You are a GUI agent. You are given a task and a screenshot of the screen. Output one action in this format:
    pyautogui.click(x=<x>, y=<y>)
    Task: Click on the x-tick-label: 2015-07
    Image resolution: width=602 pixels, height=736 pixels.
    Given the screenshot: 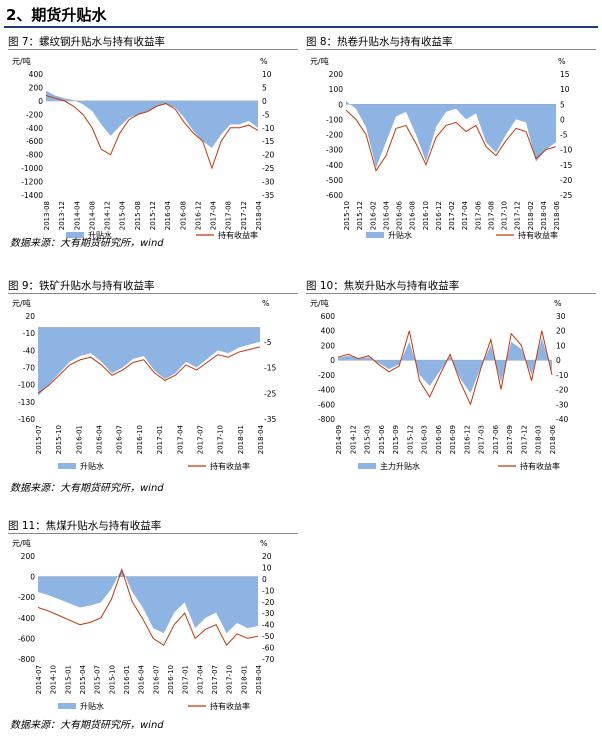 What is the action you would take?
    pyautogui.click(x=98, y=679)
    